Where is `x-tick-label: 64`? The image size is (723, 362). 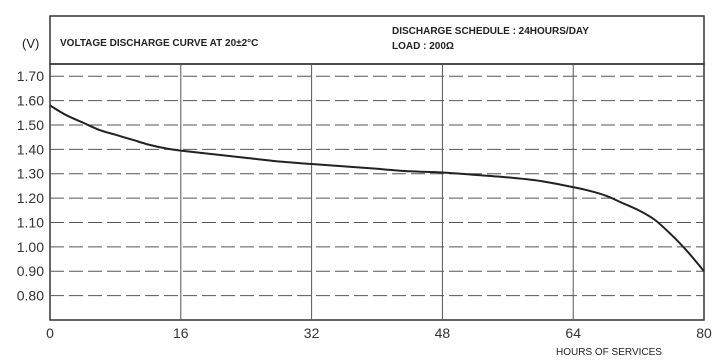 x-tick-label: 64 is located at coordinates (573, 333).